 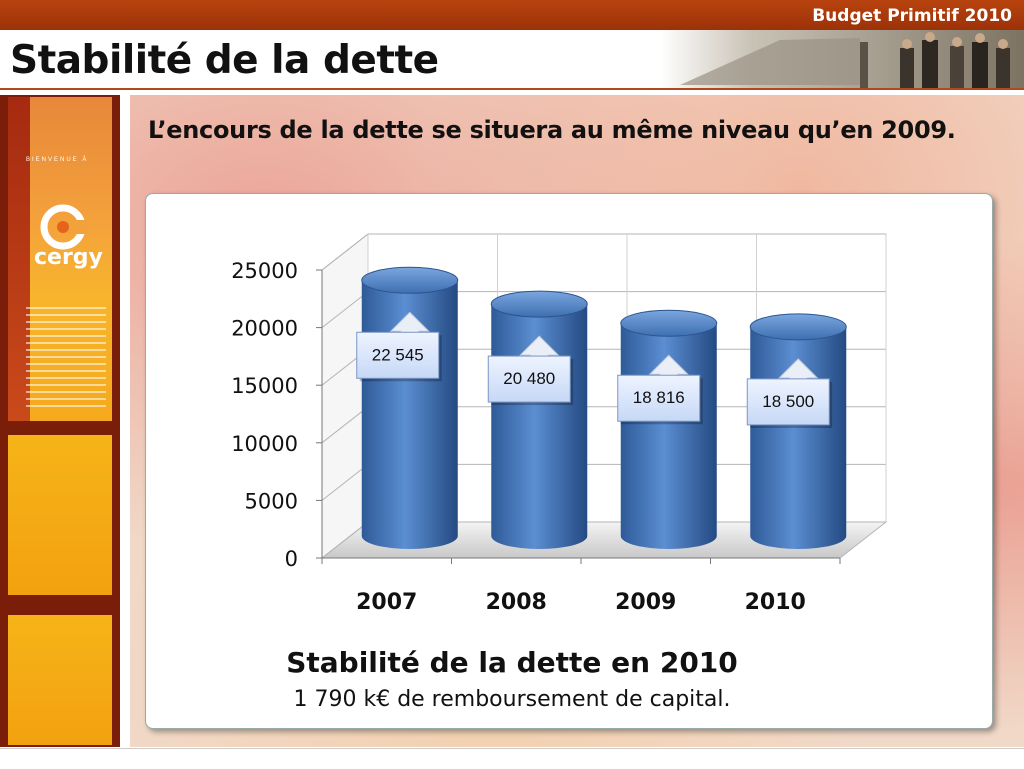 What do you see at coordinates (798, 431) in the screenshot?
I see `bar-2010` at bounding box center [798, 431].